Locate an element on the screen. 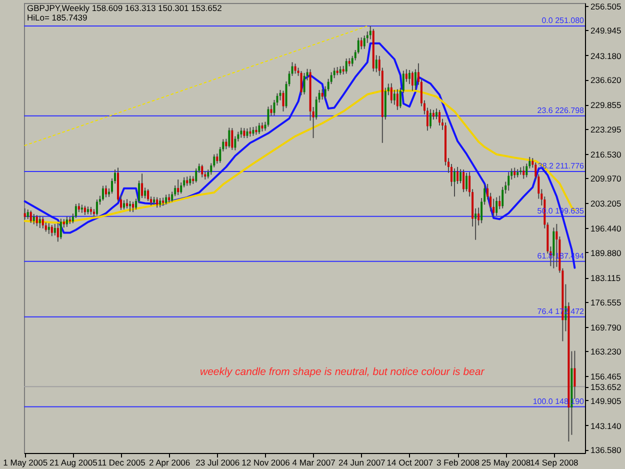 Image resolution: width=625 pixels, height=469 pixels. x-tick-label: 4 Mar 2007 is located at coordinates (314, 463).